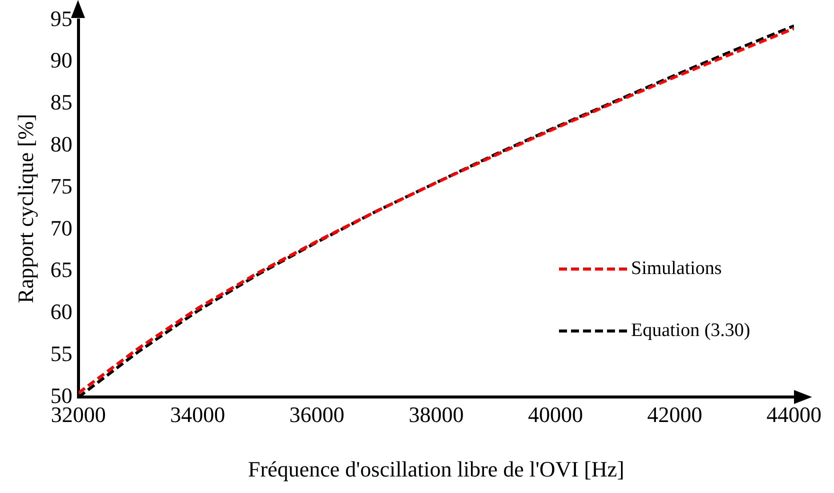 Image resolution: width=834 pixels, height=493 pixels. What do you see at coordinates (436, 415) in the screenshot?
I see `x-tick-label: 38000` at bounding box center [436, 415].